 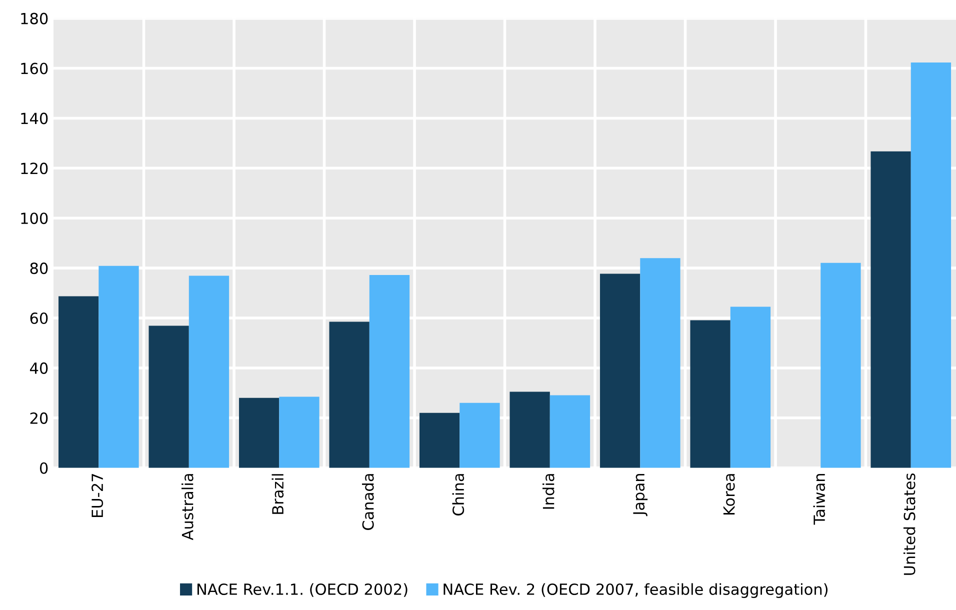 What do you see at coordinates (39, 318) in the screenshot?
I see `y-tick-label: 60` at bounding box center [39, 318].